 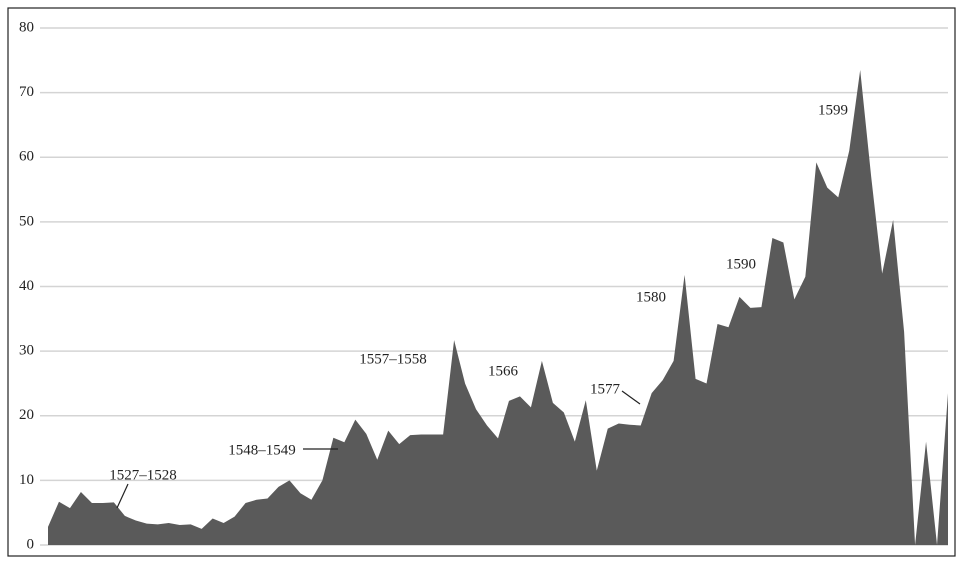 What do you see at coordinates (503, 371) in the screenshot?
I see `annotation: 1566` at bounding box center [503, 371].